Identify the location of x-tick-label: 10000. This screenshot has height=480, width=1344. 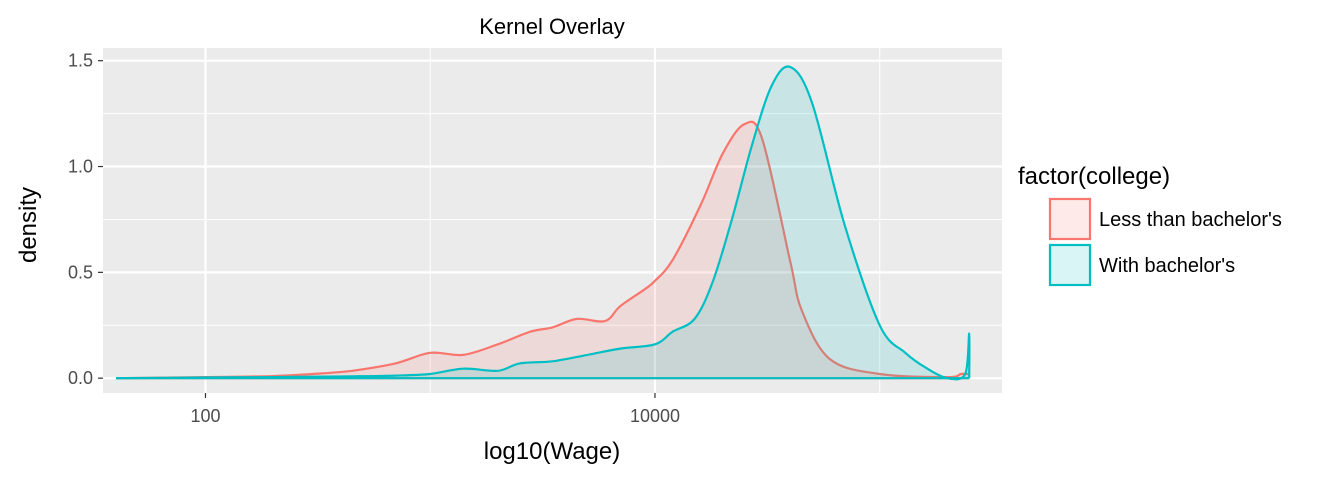
(655, 416).